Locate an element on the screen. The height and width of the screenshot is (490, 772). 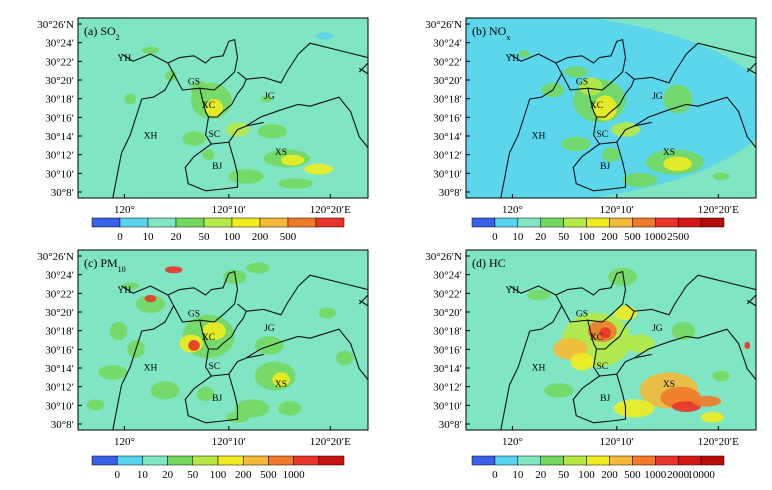
panel-title: (b) NOx is located at coordinates (491, 33).